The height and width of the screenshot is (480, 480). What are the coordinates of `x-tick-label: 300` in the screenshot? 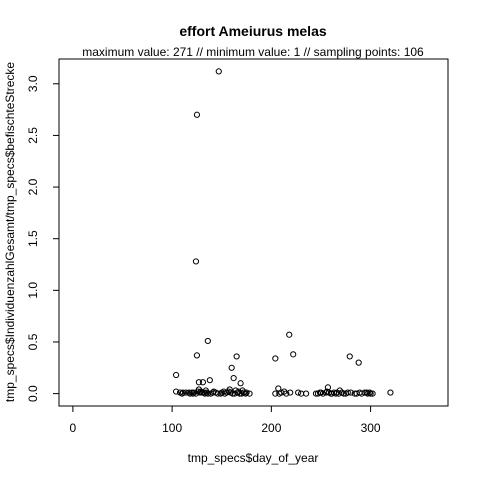 It's located at (371, 428).